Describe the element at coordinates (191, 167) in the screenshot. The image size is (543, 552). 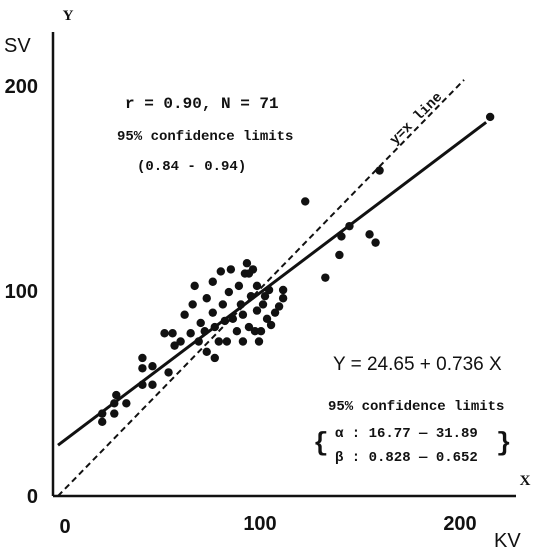
I see `correlation-conf-range: (0.84 - 0.94)` at that location.